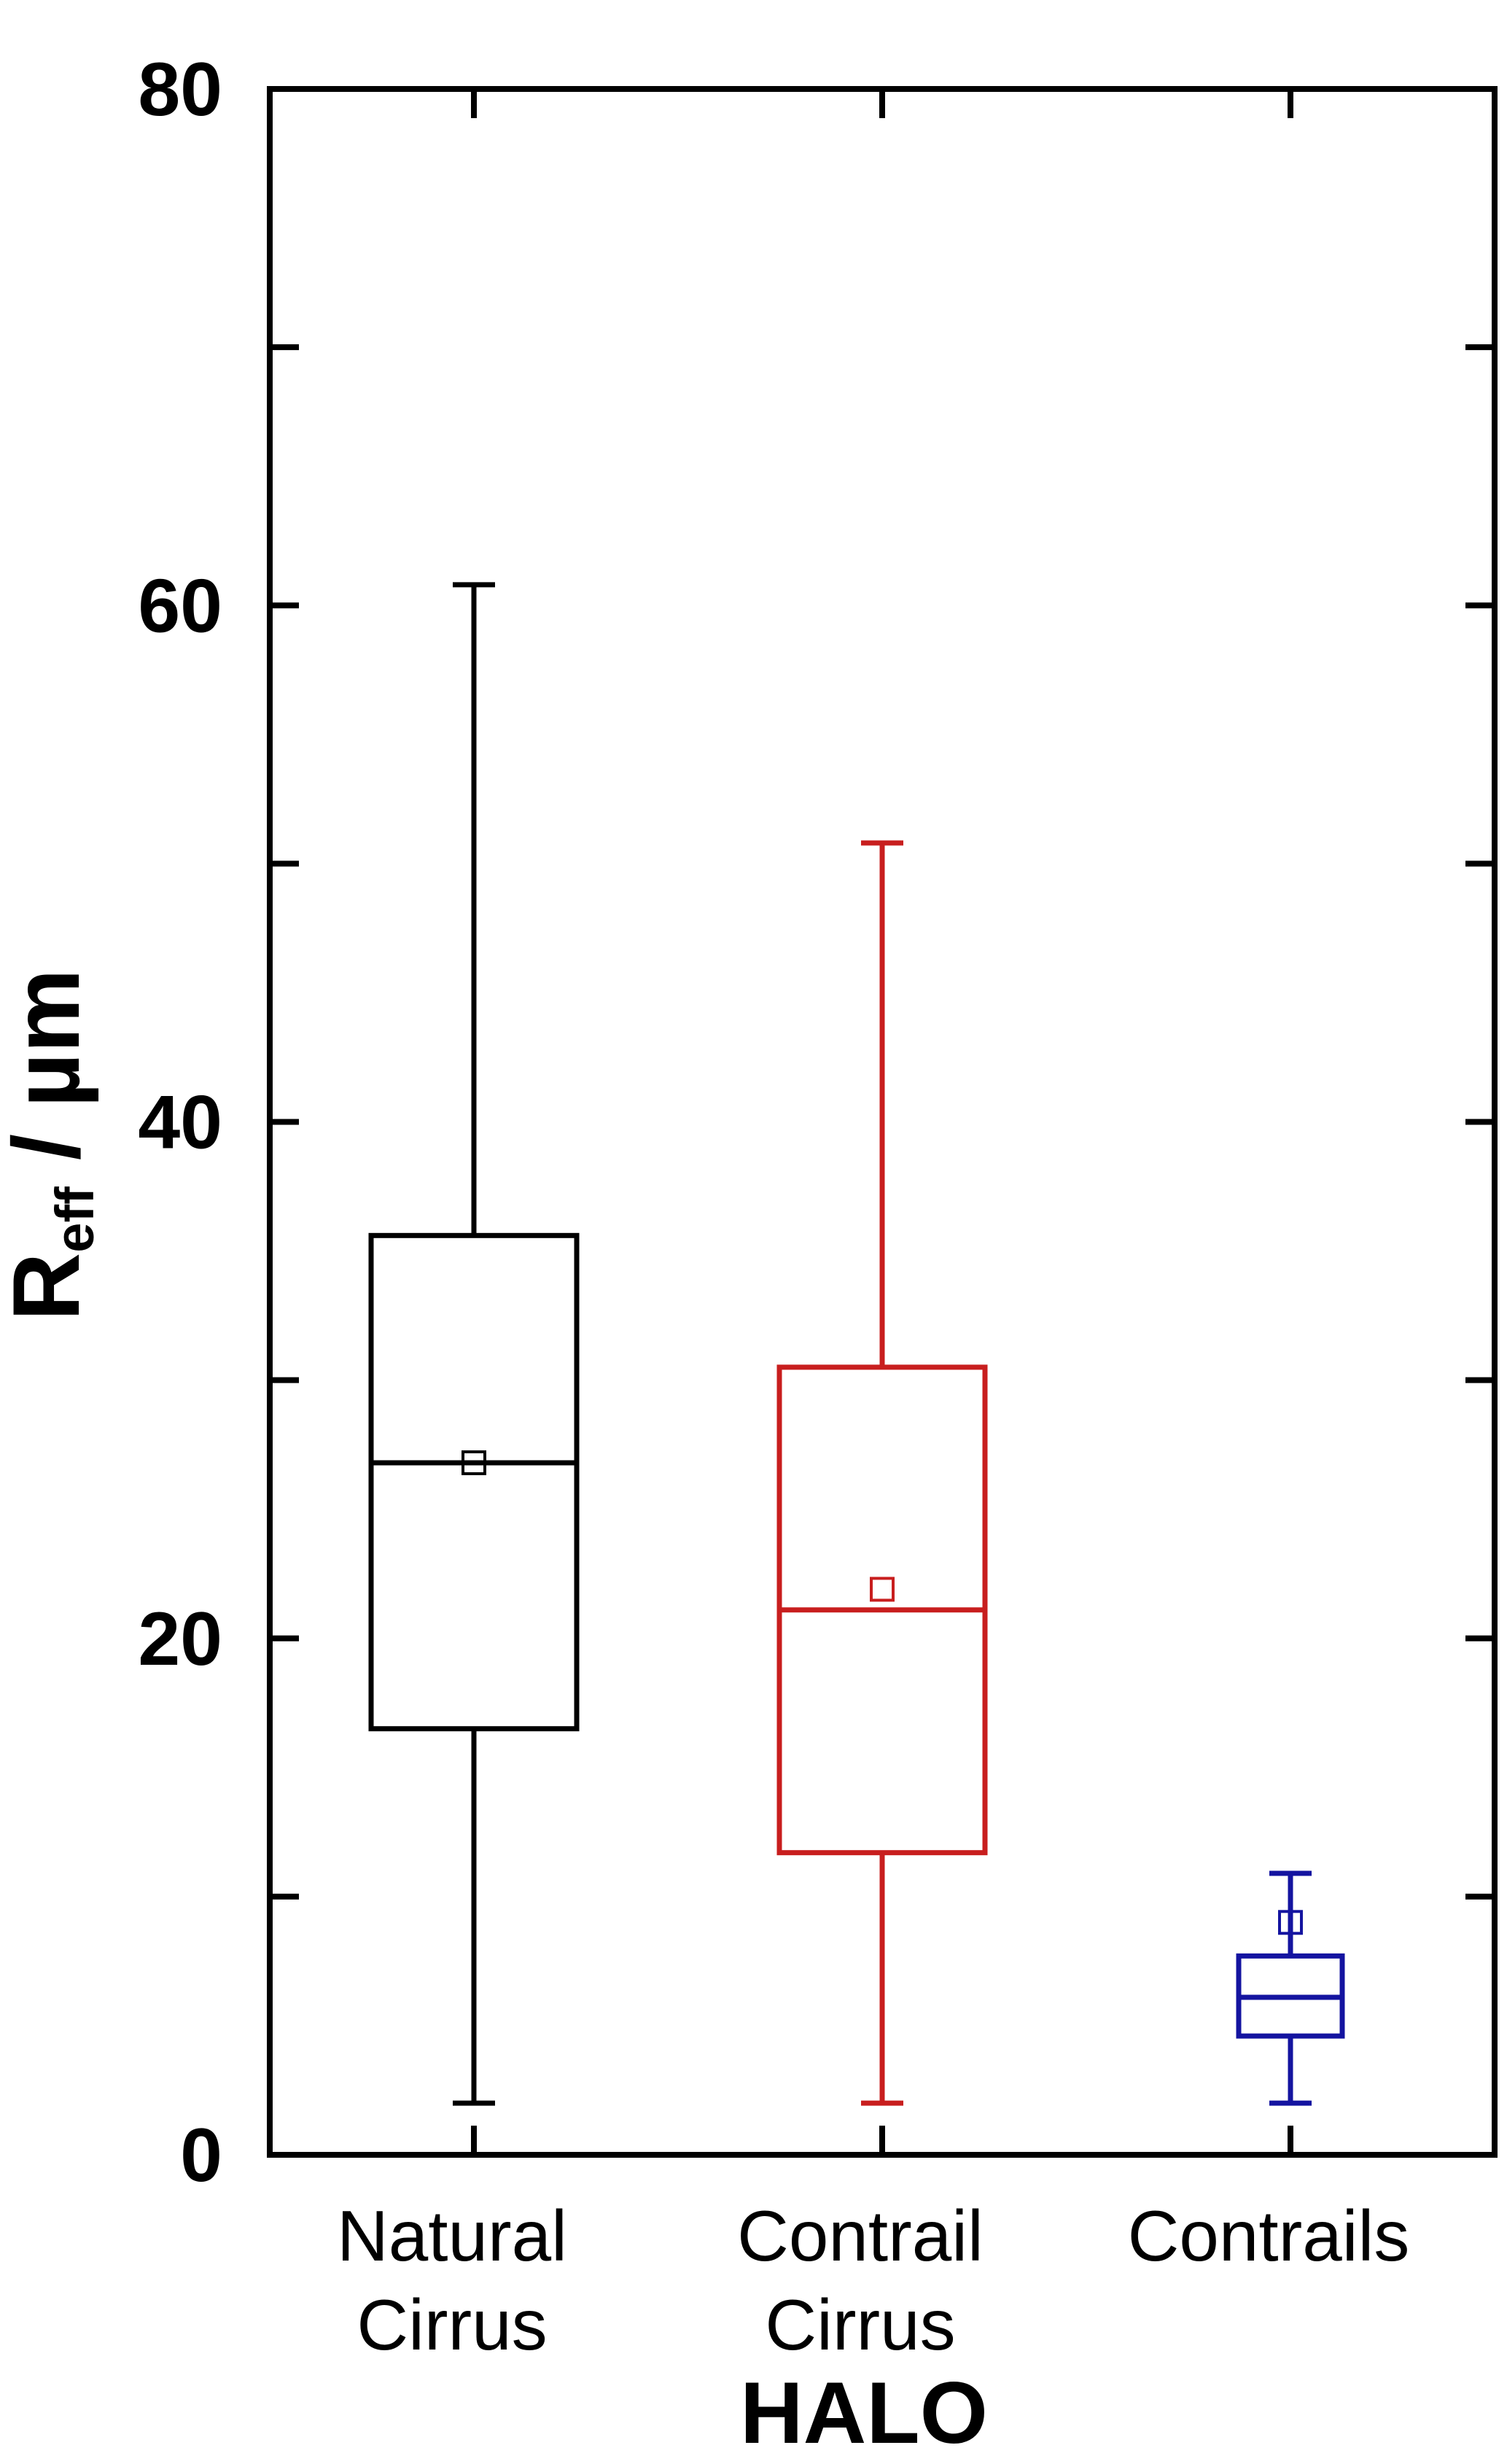  I want to click on x-axis-title: HALO, so click(864, 2413).